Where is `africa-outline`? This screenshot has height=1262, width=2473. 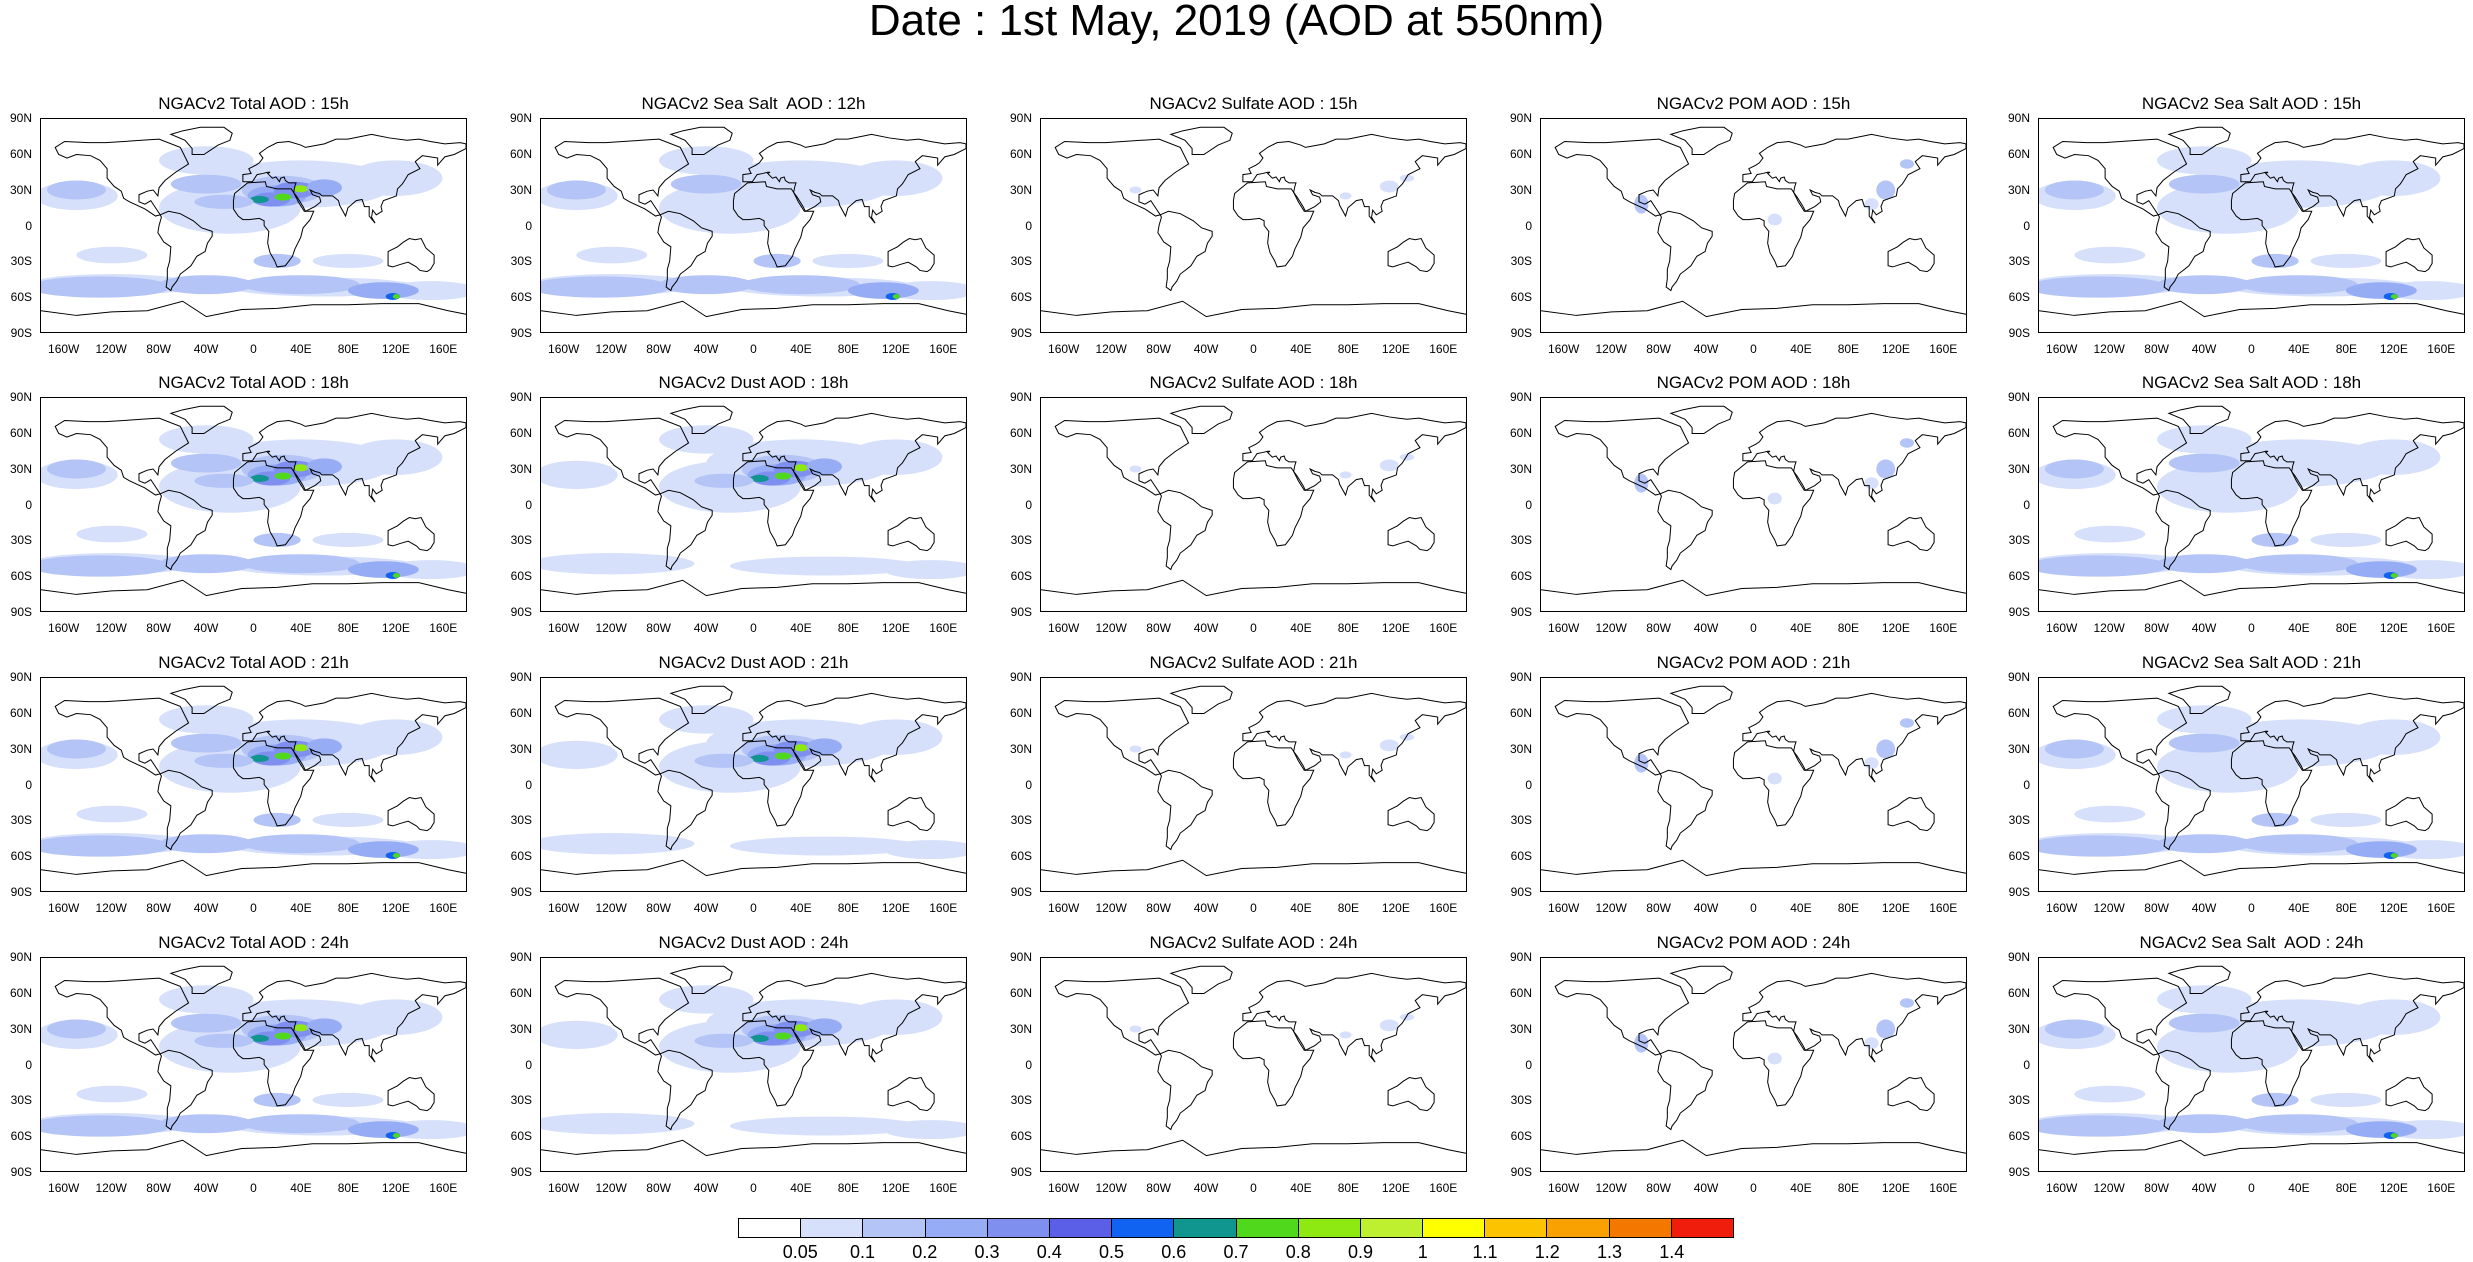
africa-outline is located at coordinates (1273, 503).